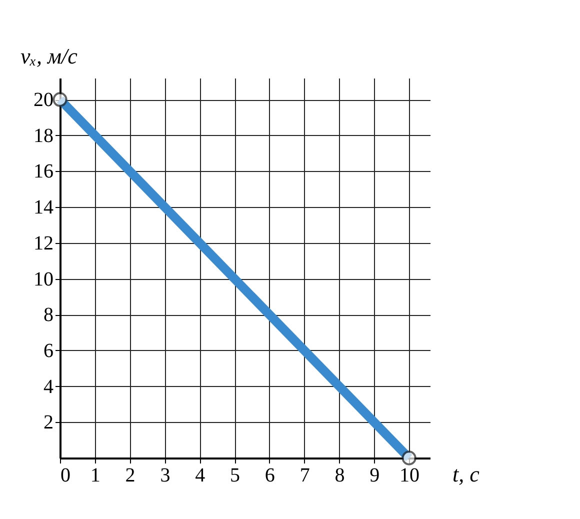 The height and width of the screenshot is (519, 580). Describe the element at coordinates (49, 315) in the screenshot. I see `y-tick-label: 8` at that location.